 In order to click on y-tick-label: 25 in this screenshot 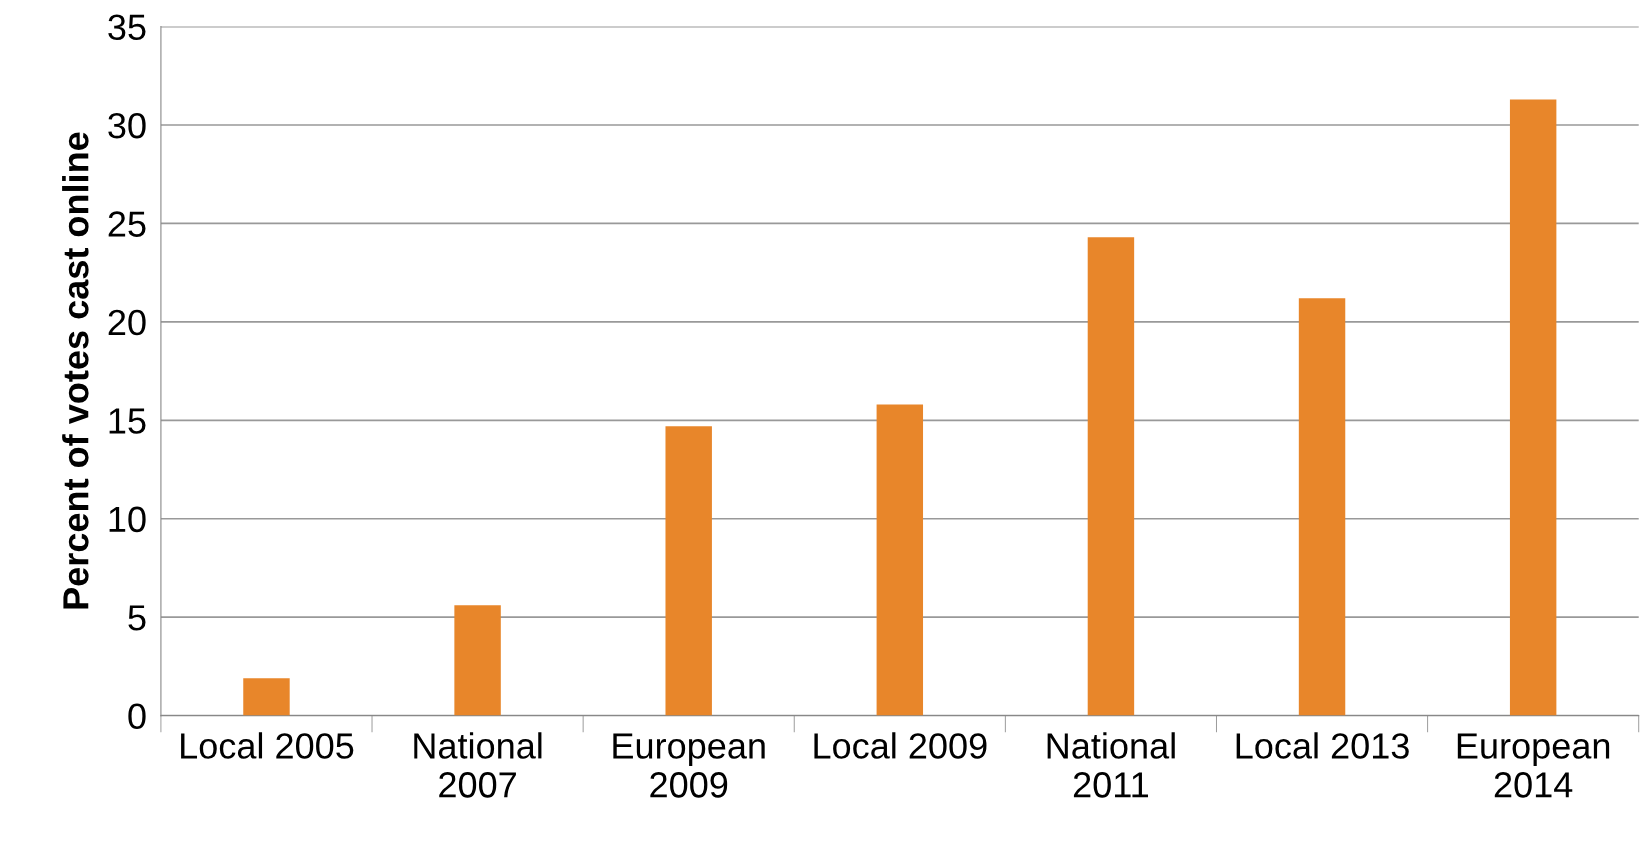, I will do `click(127, 224)`.